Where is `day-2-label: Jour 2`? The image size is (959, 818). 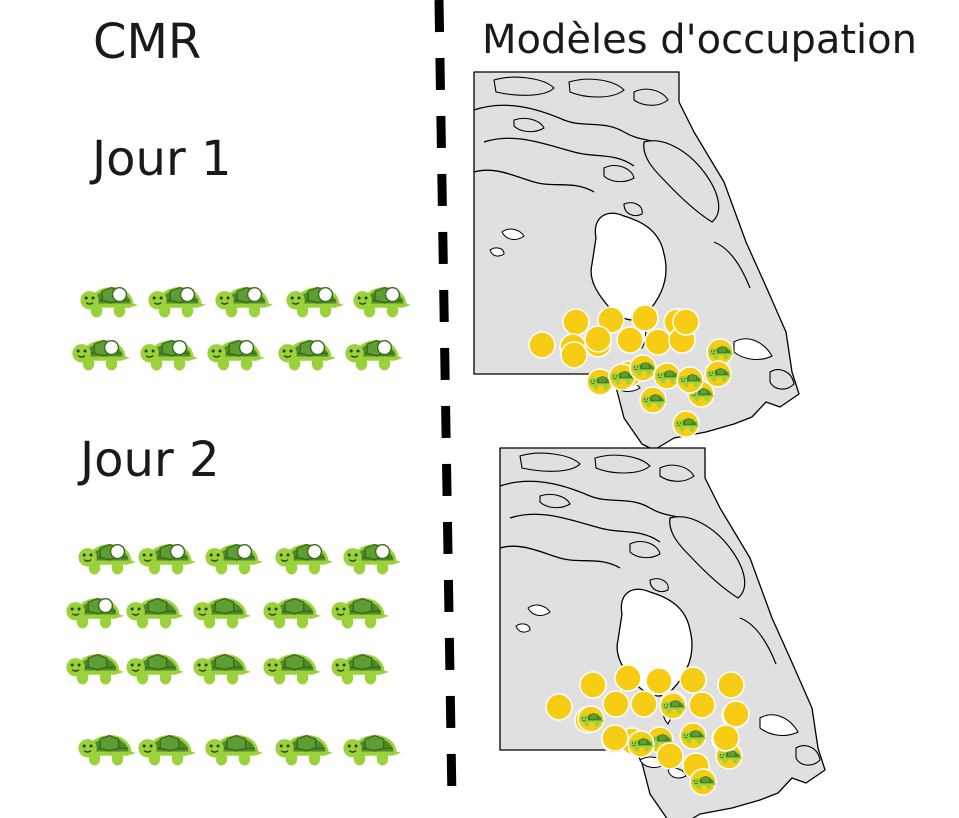 day-2-label: Jour 2 is located at coordinates (150, 460).